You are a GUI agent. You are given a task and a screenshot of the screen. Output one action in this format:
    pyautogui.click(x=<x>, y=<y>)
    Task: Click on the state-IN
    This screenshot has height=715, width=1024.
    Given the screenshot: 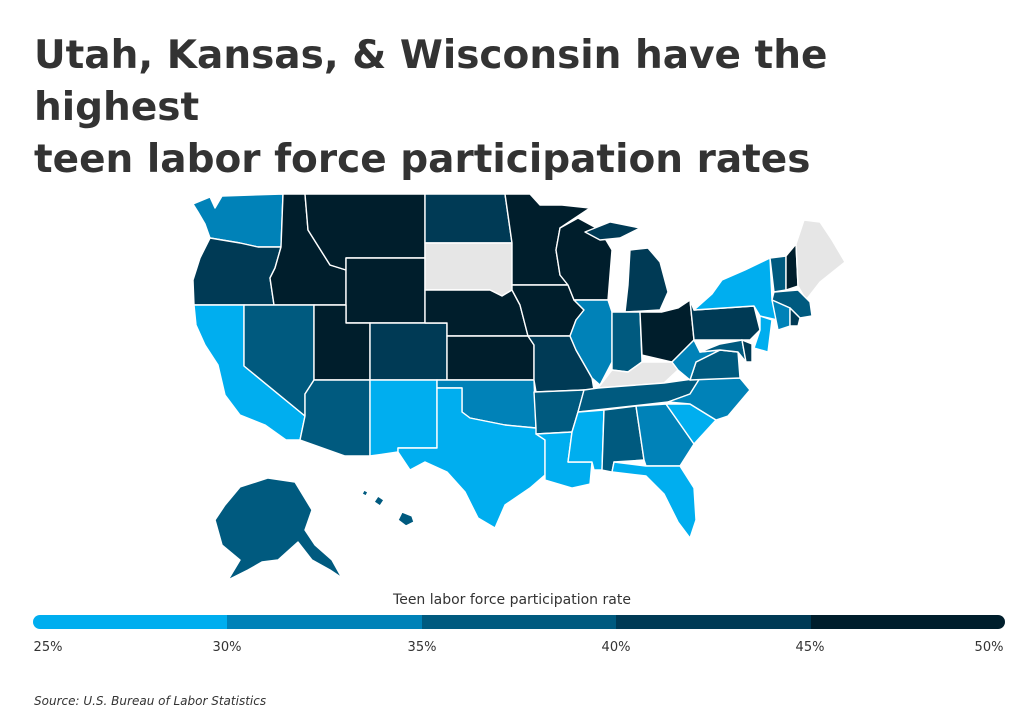 What is the action you would take?
    pyautogui.click(x=627, y=342)
    